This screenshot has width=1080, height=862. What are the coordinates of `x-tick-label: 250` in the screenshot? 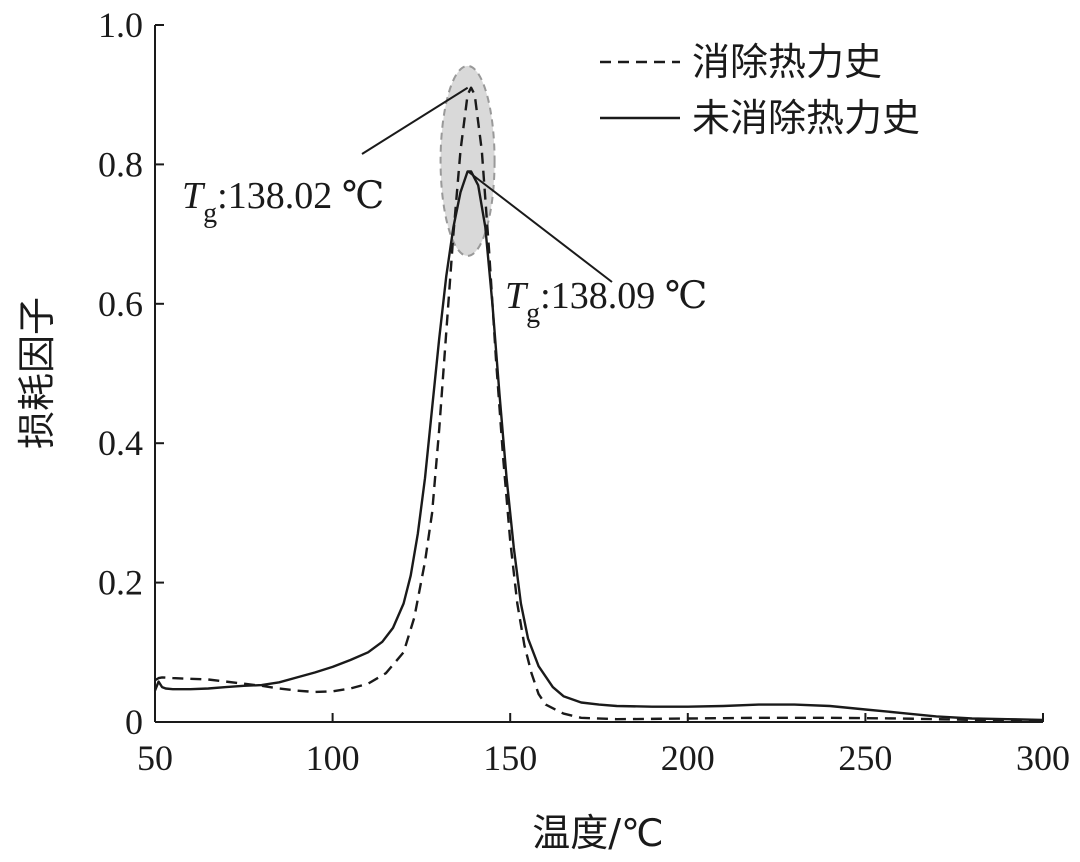 It's located at (865, 758).